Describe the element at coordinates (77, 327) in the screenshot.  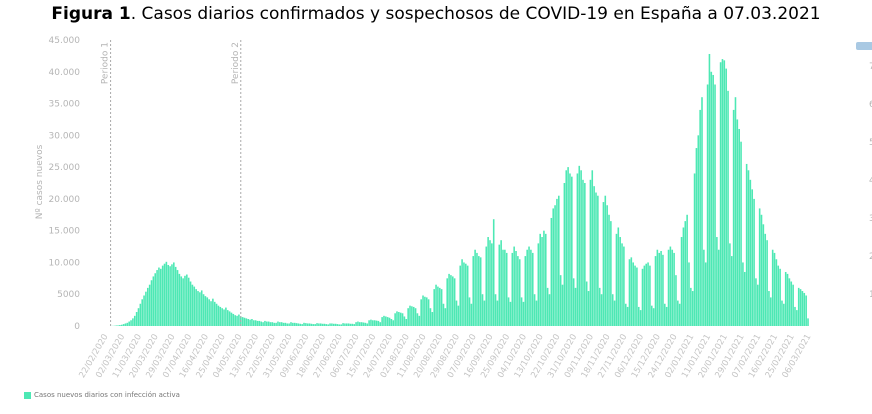
I see `y-tick-label: 0` at that location.